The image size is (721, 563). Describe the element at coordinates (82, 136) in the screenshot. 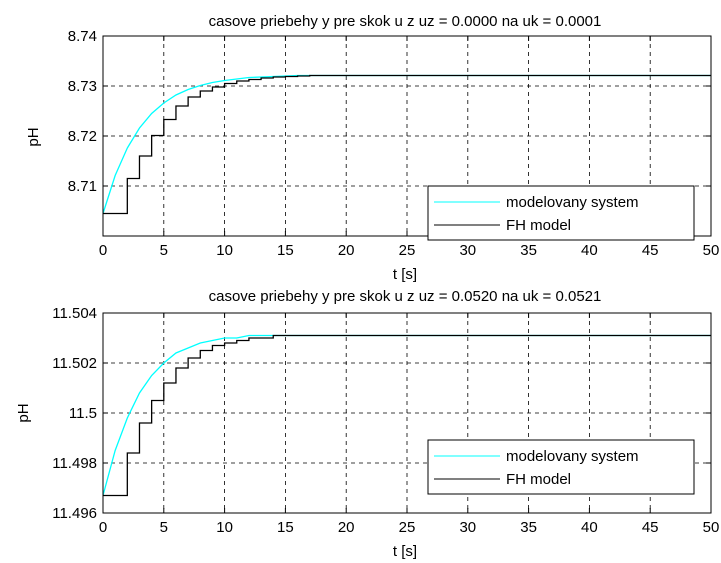

I see `y-tick-label: 8.72` at that location.